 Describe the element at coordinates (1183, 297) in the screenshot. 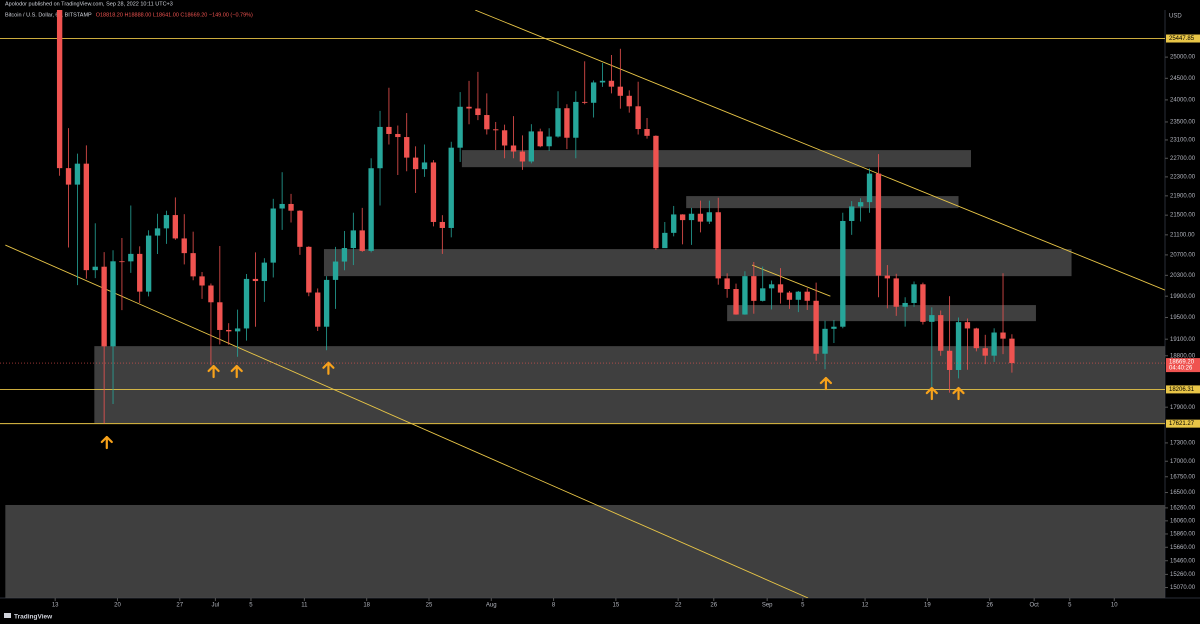

I see `y-tick-label: 19900.00` at that location.